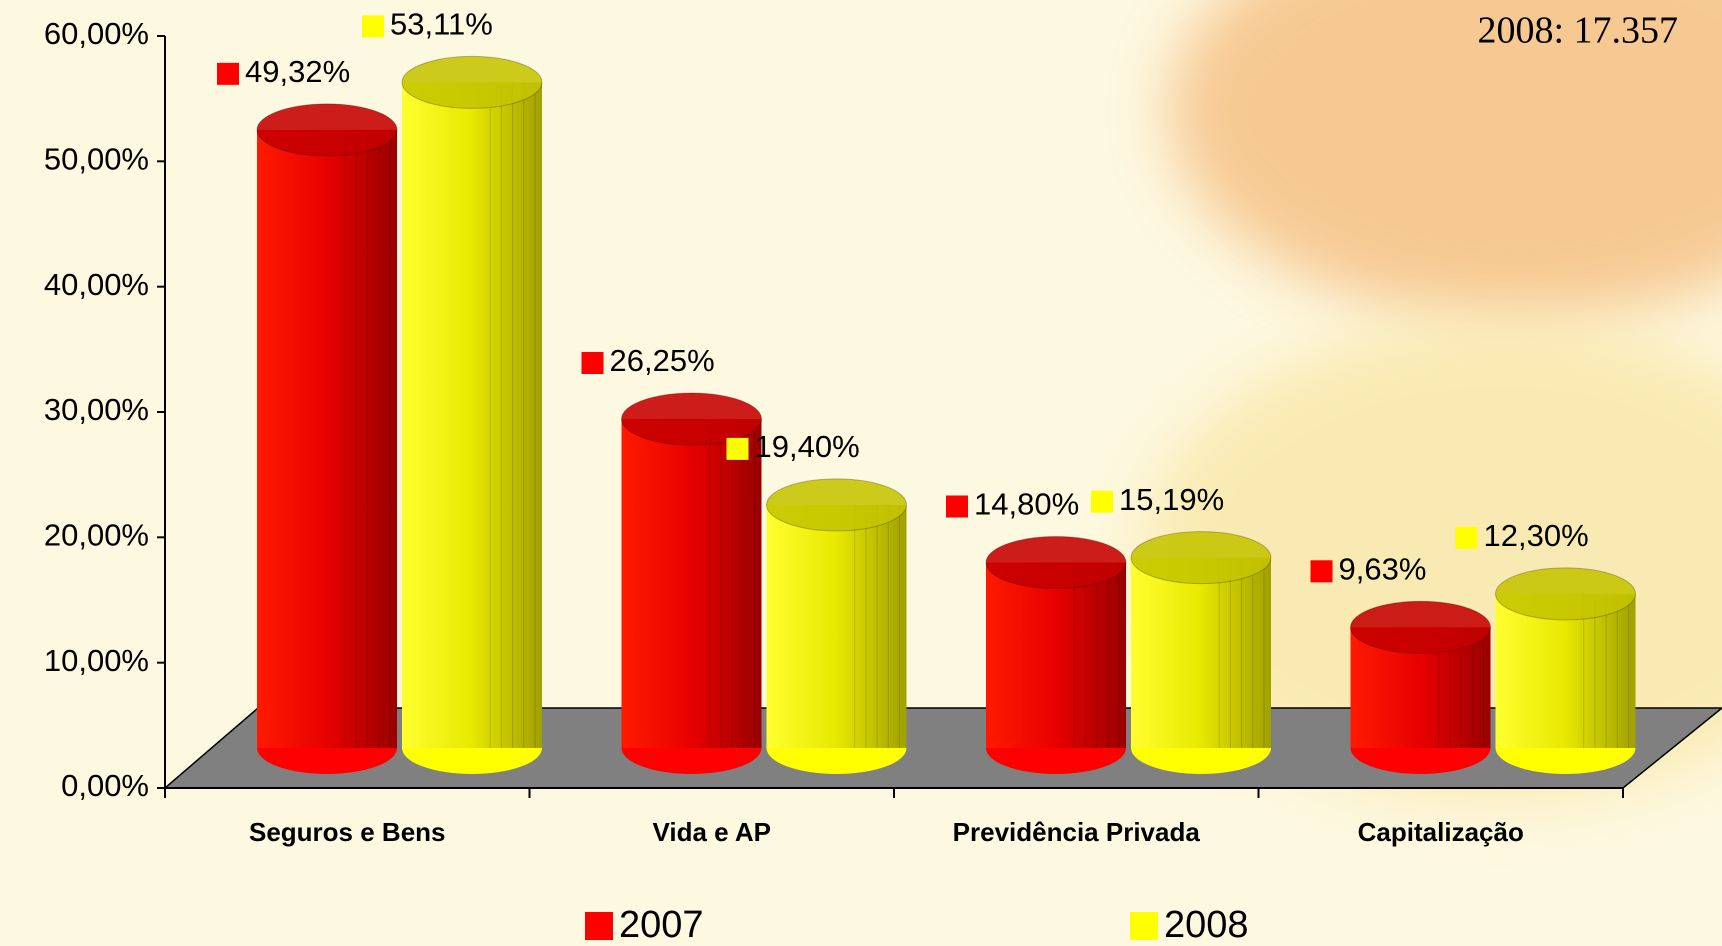  I want to click on y-tick-label: 20,00%, so click(96, 535).